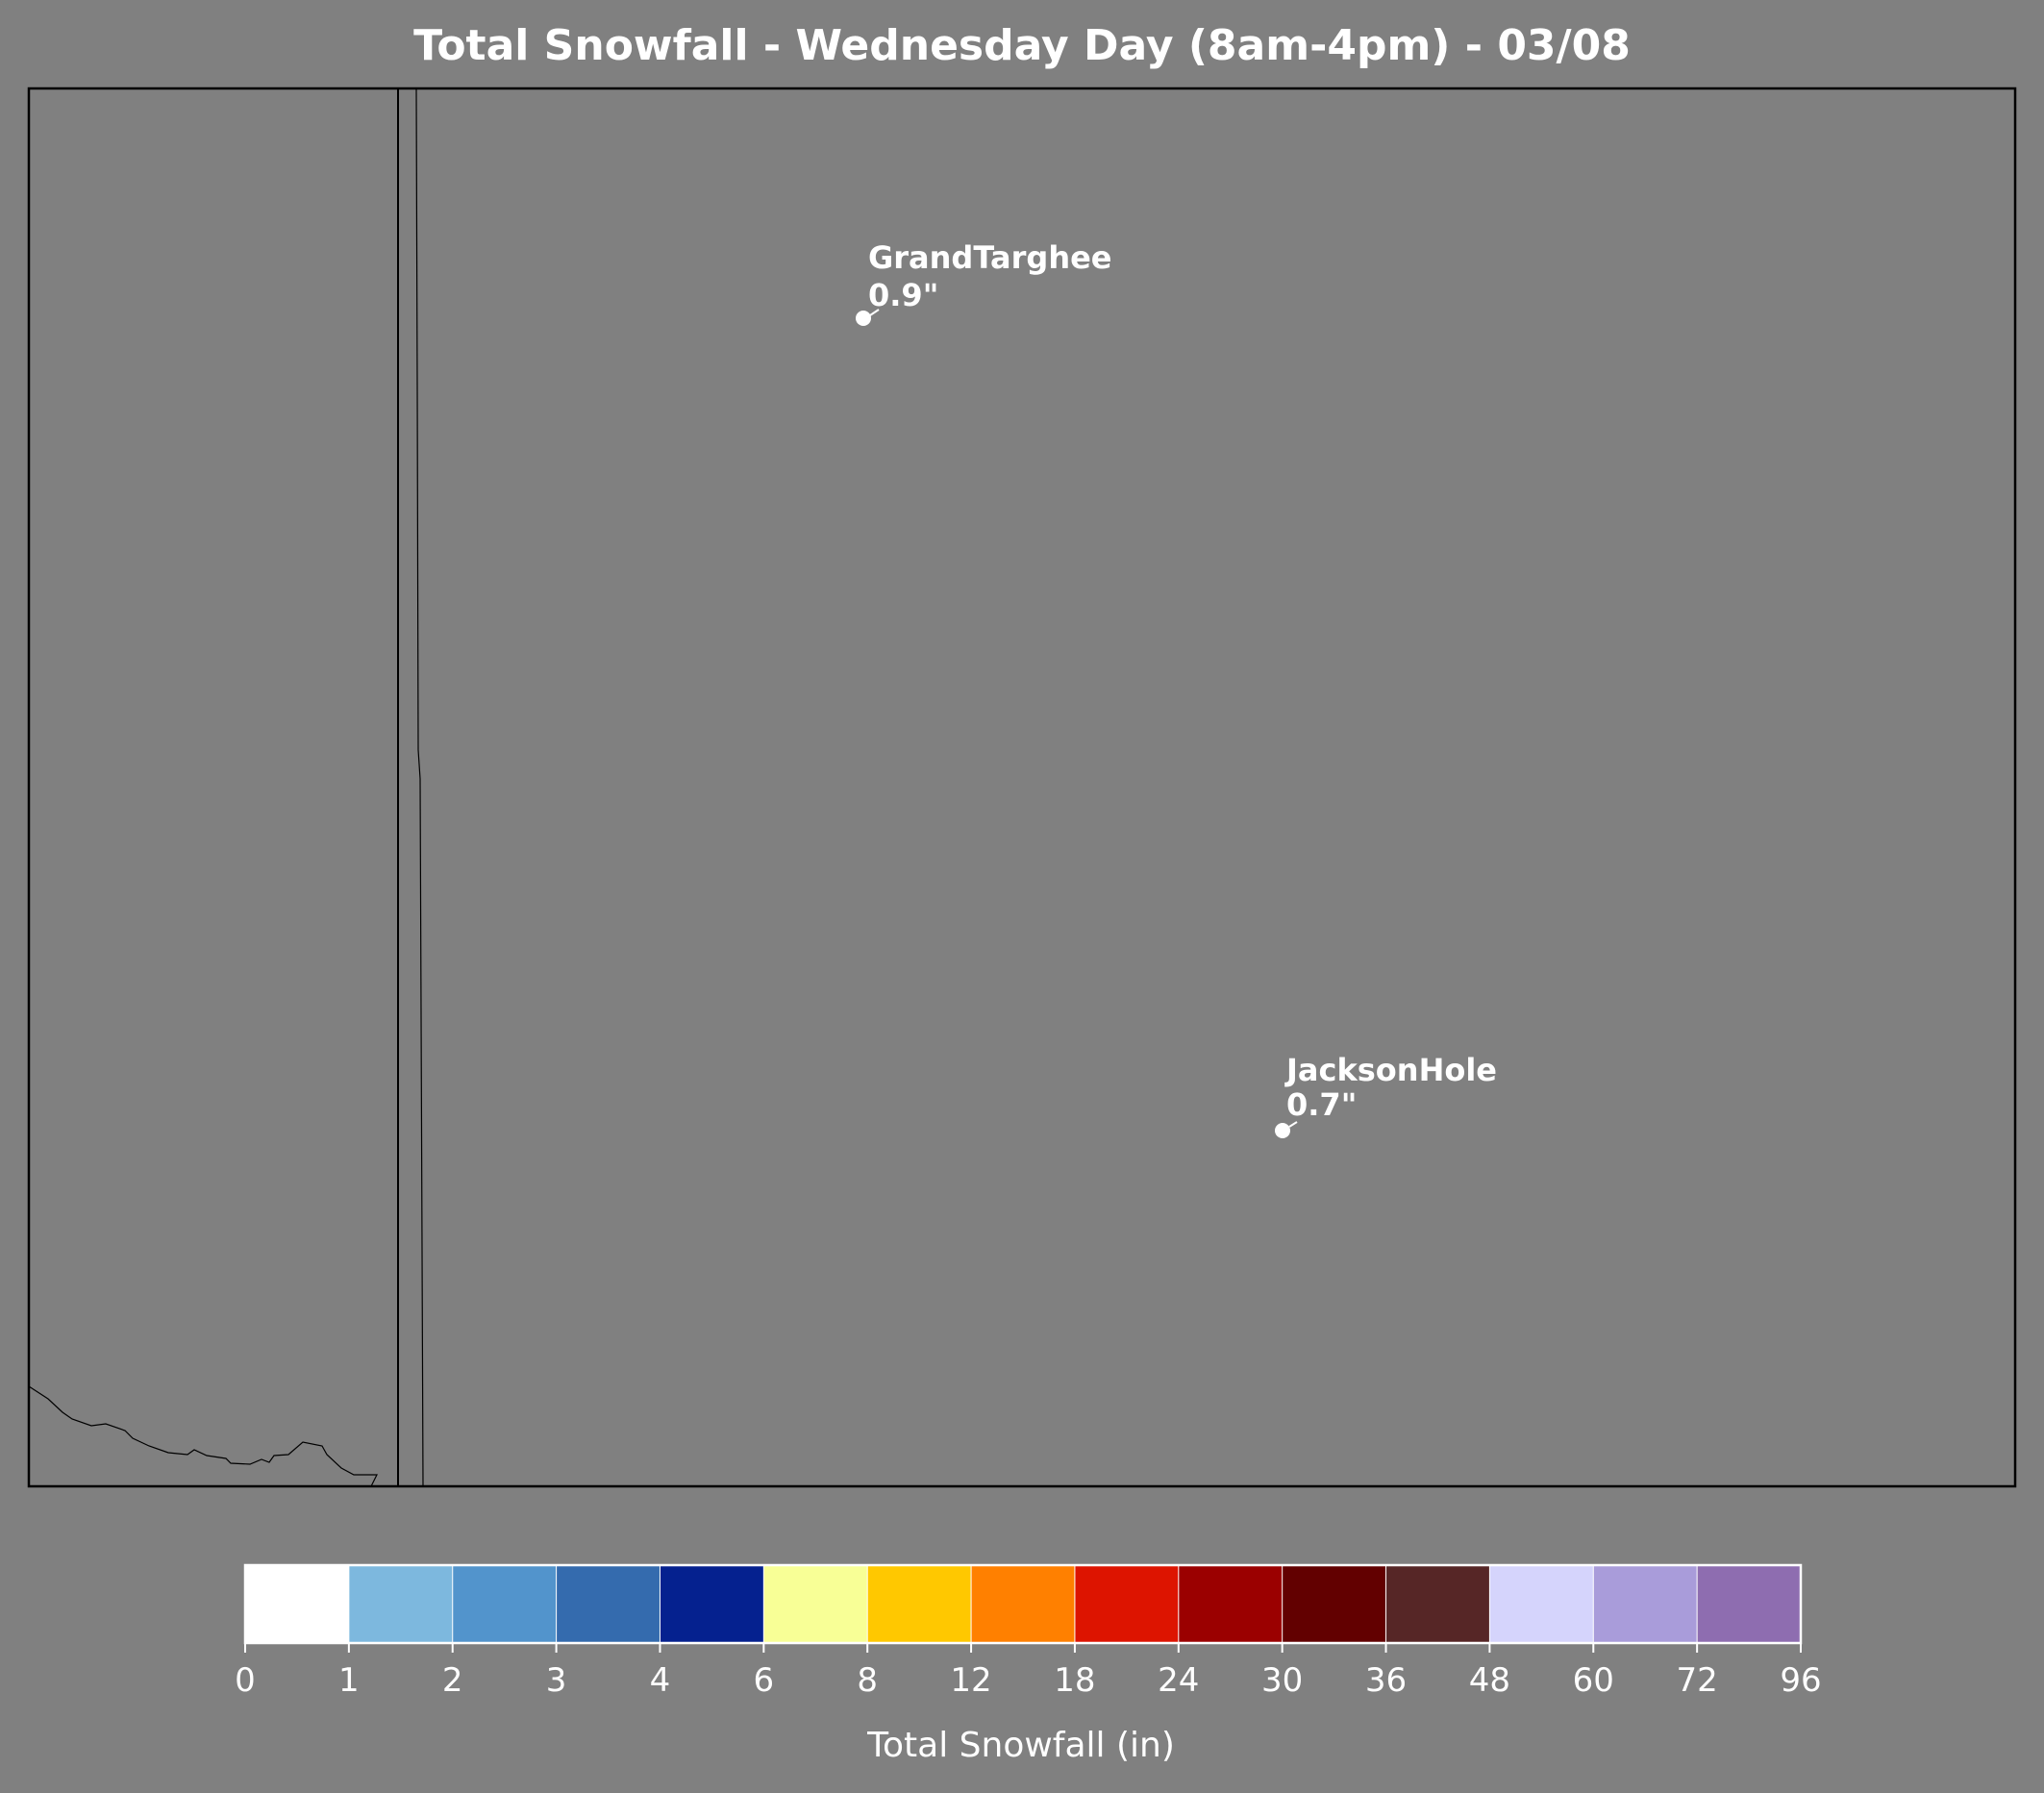 This screenshot has width=2044, height=1793. I want to click on colorbar: 0 1 2 3 4 6 8 12 18 24 30 36 48 60 72 96, so click(1028, 1631).